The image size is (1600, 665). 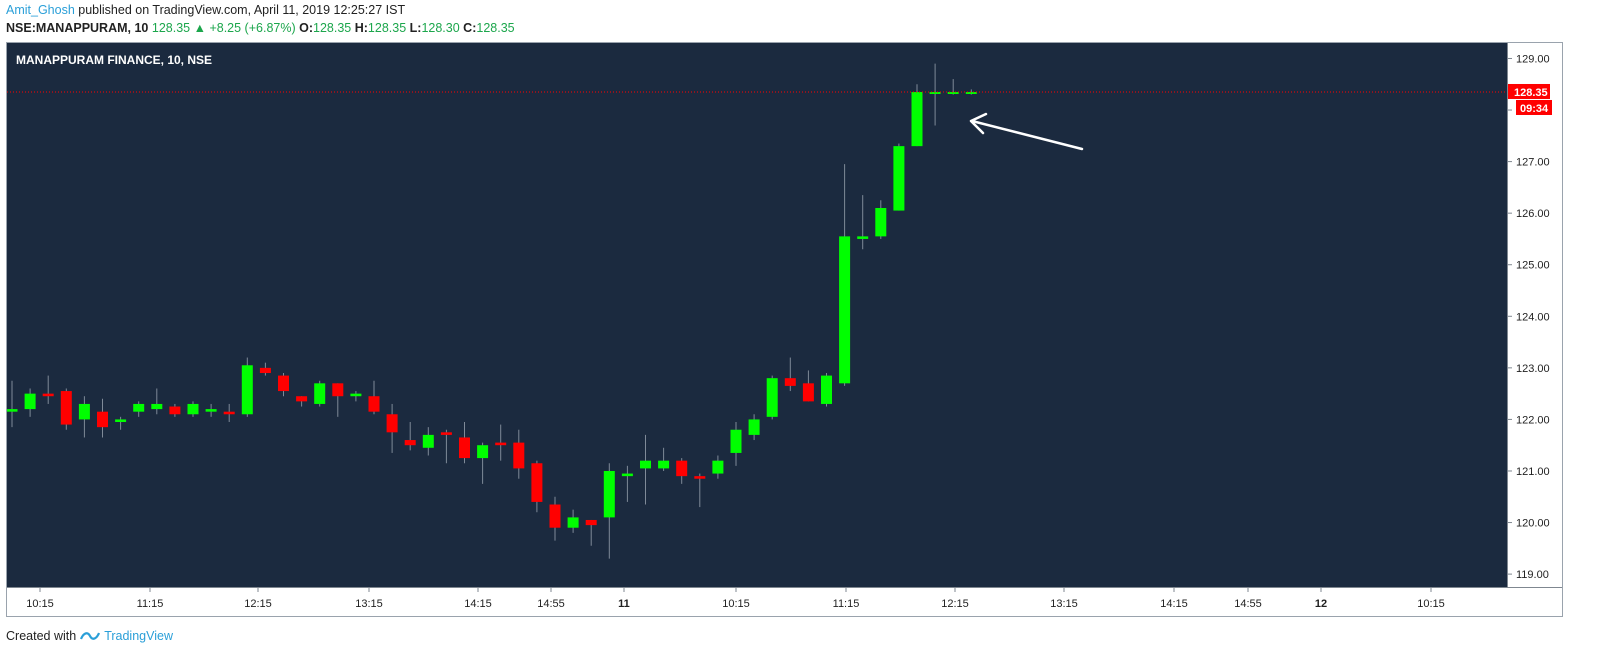 I want to click on time-tick-label: 14:15, so click(x=1174, y=604).